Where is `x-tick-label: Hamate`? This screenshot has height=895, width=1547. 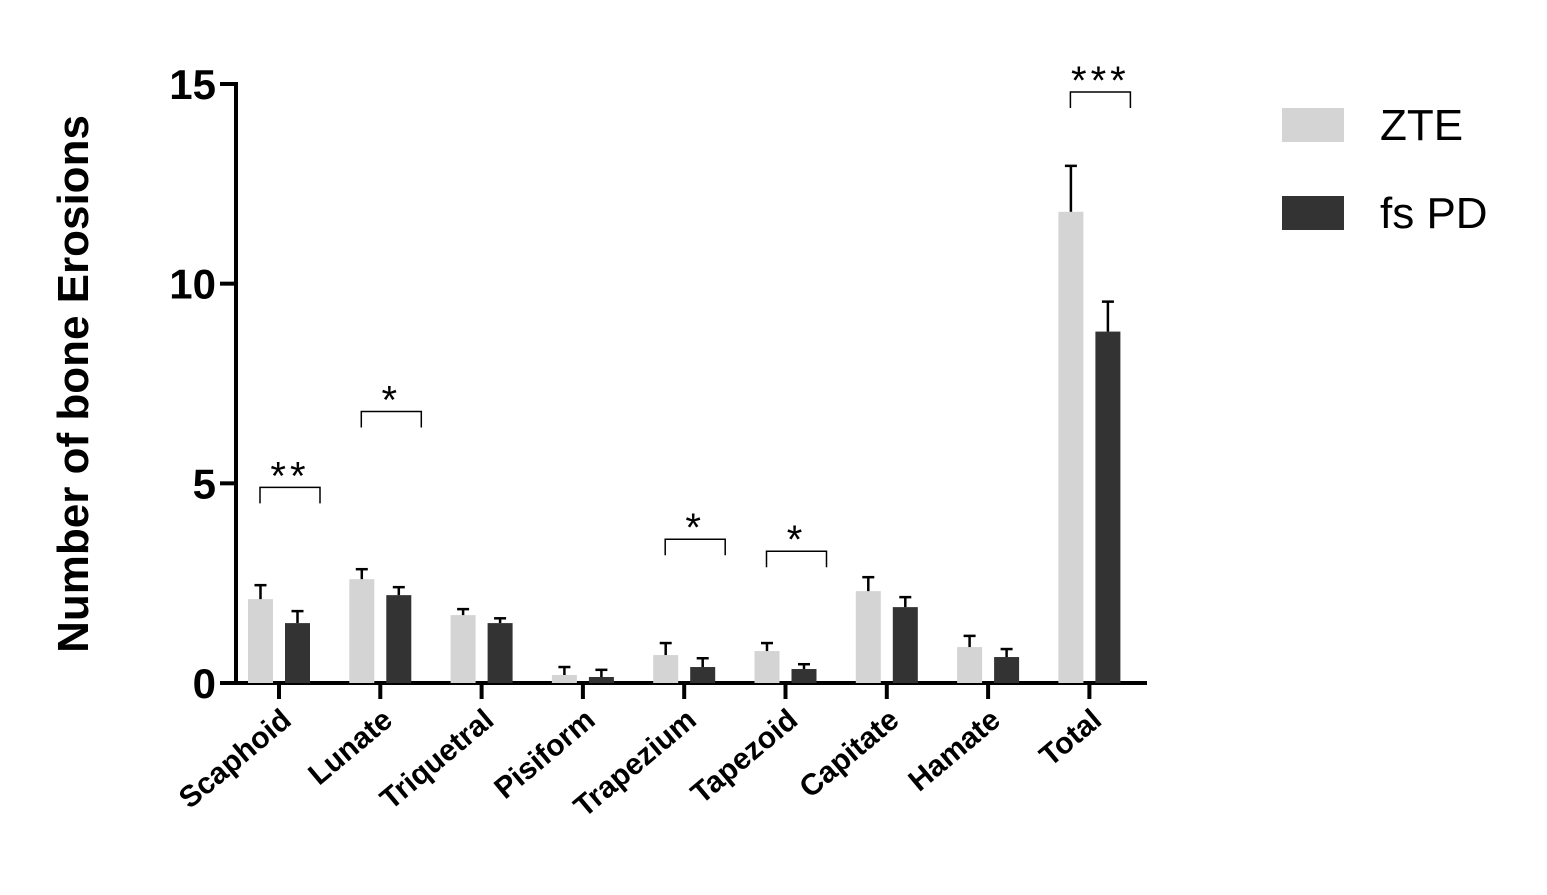
x-tick-label: Hamate is located at coordinates (954, 750).